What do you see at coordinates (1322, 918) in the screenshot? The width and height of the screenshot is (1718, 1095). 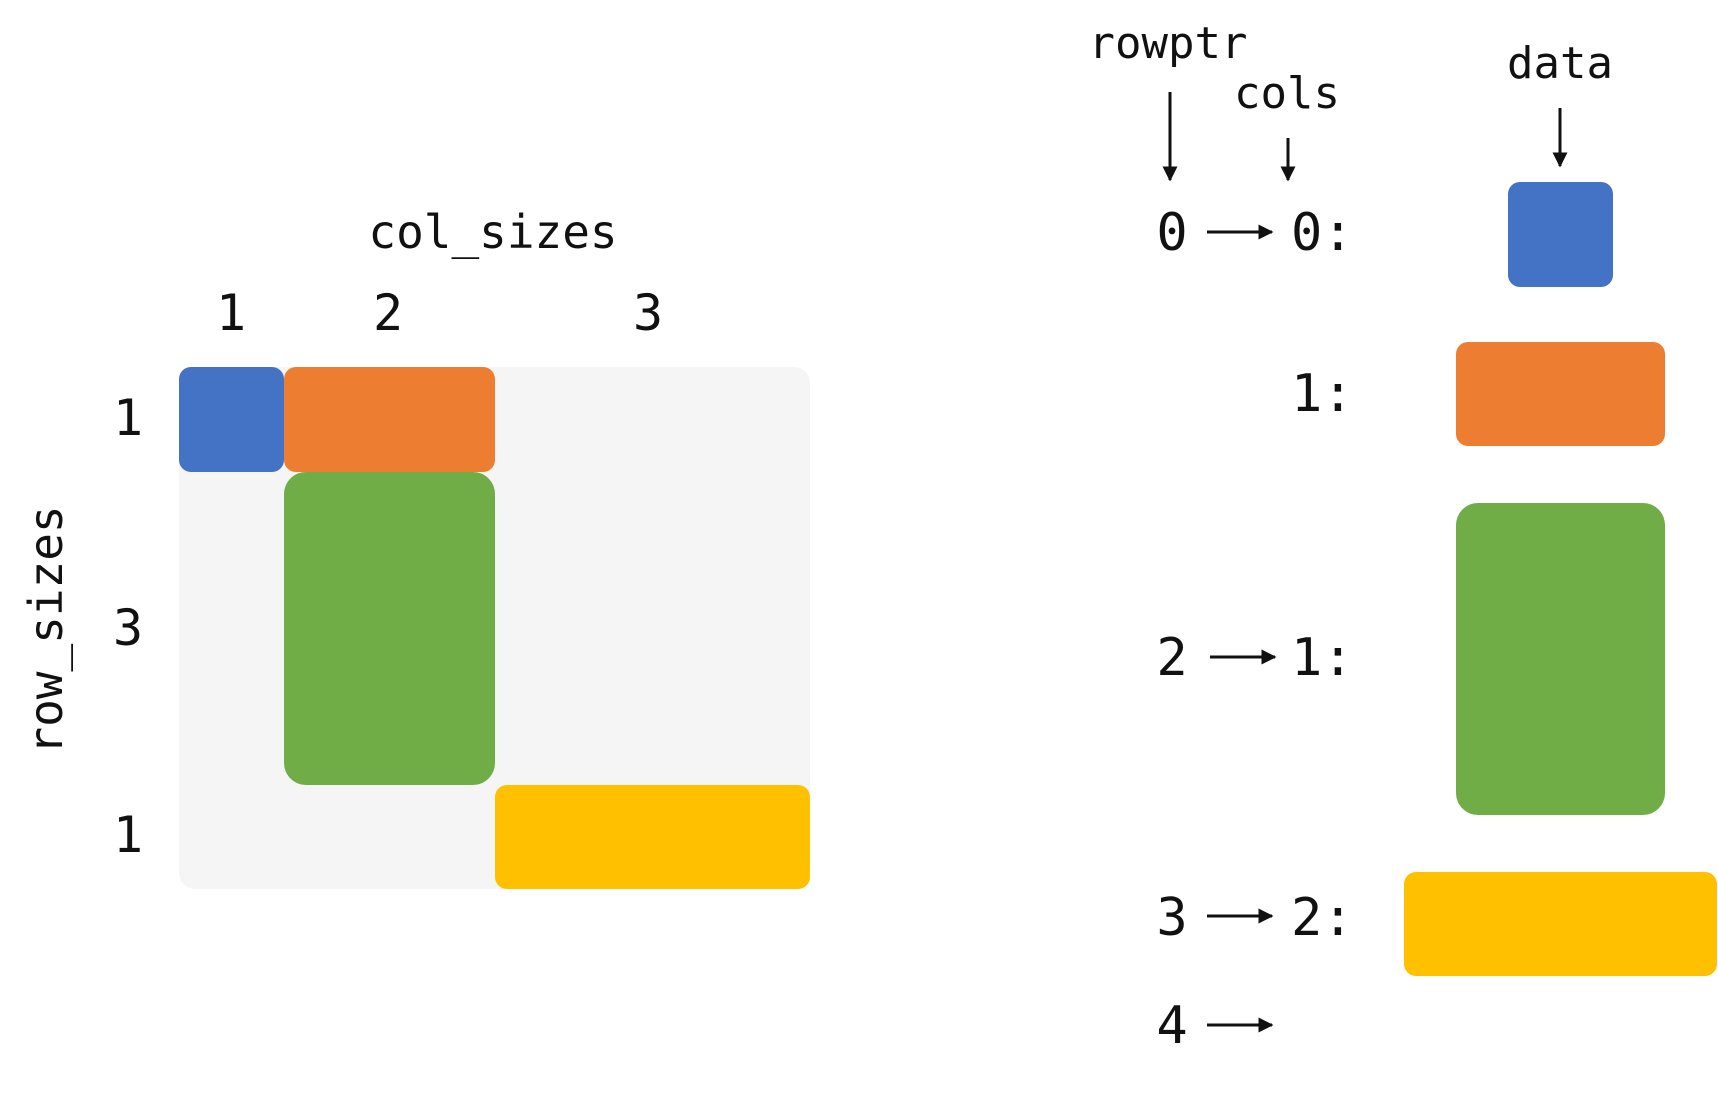 I see `cols-value-3: 2:` at bounding box center [1322, 918].